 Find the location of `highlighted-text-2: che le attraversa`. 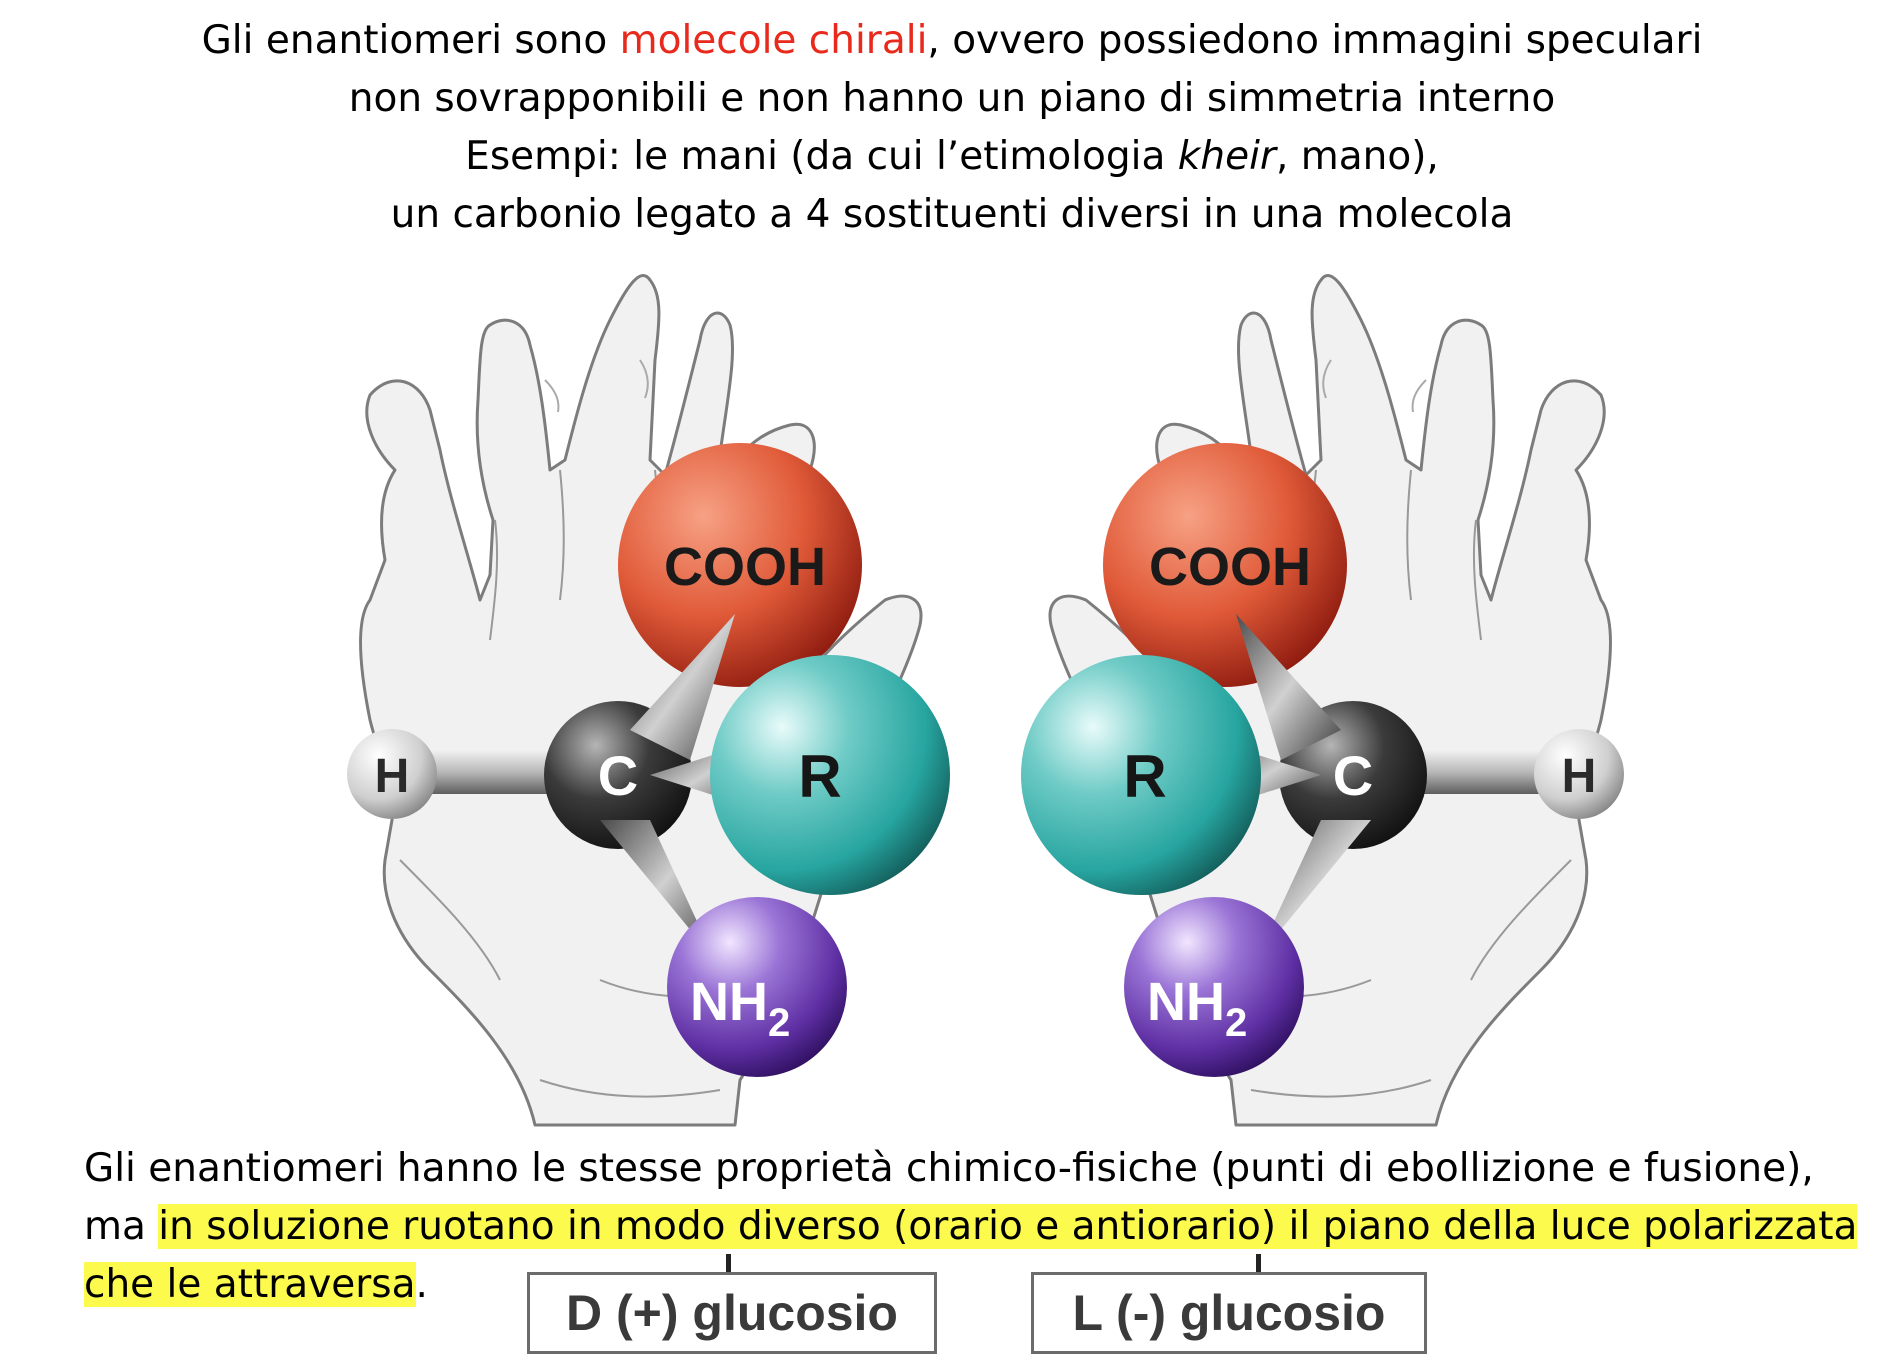

highlighted-text-2: che le attraversa is located at coordinates (250, 1284).